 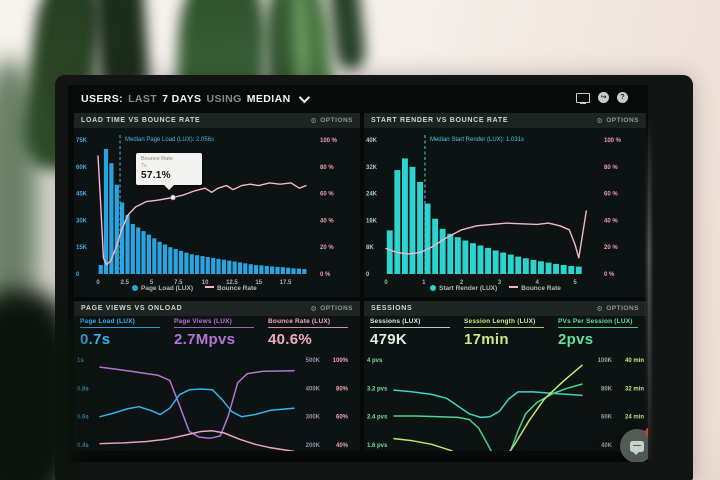 I want to click on title-last: LAST, so click(x=143, y=98).